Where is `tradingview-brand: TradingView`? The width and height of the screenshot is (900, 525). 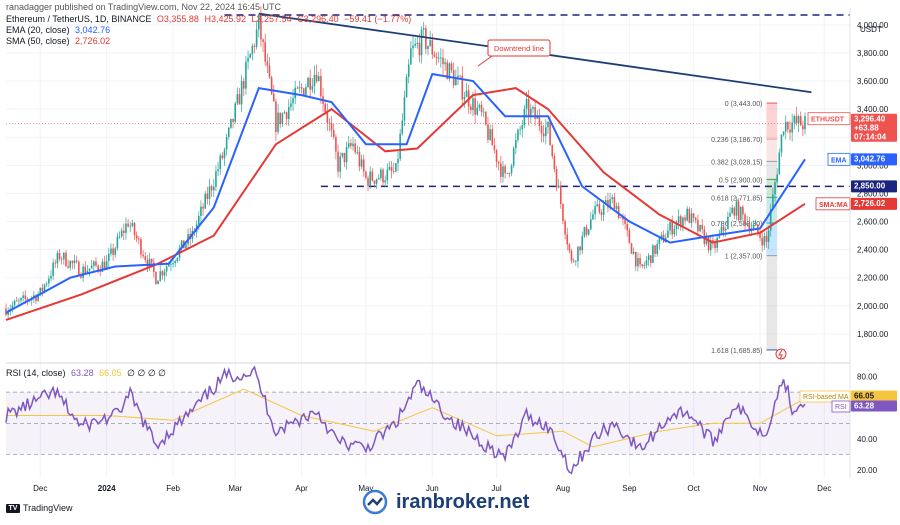 tradingview-brand: TradingView is located at coordinates (48, 508).